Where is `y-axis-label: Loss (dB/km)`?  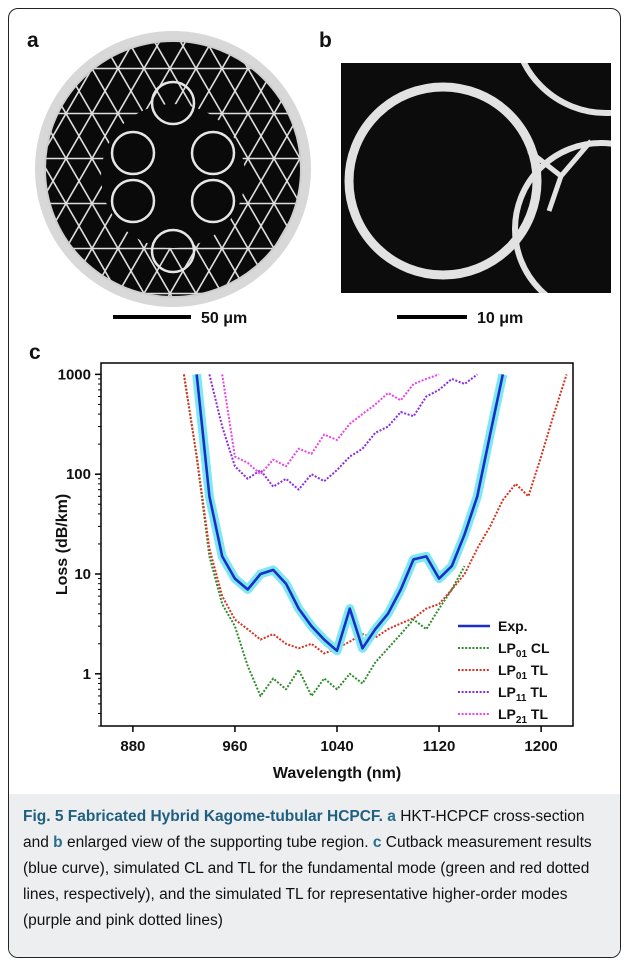 y-axis-label: Loss (dB/km) is located at coordinates (62, 544).